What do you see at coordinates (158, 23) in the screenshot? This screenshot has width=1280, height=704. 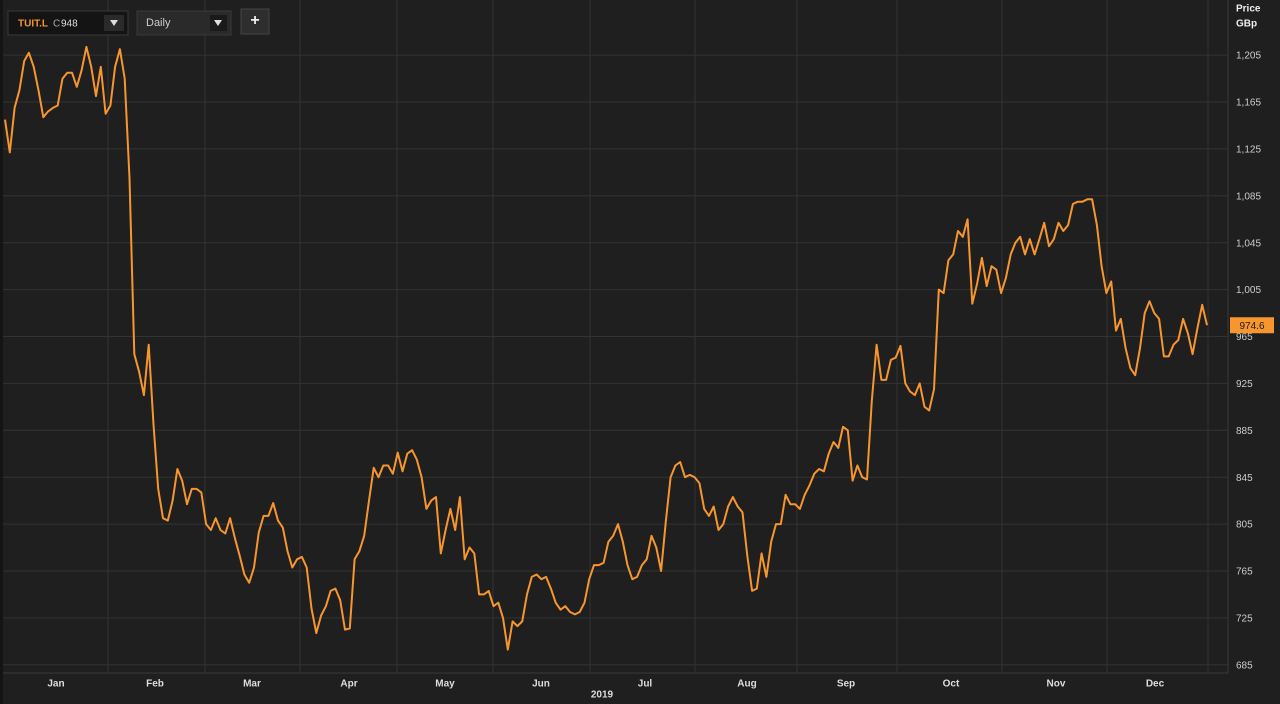 I see `interval: Daily` at bounding box center [158, 23].